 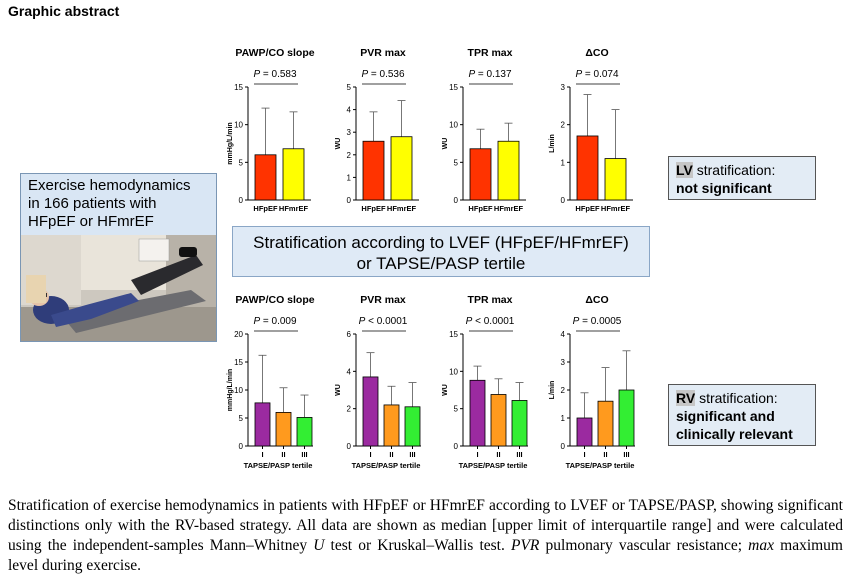 I want to click on chart-title: ΔCO, so click(x=596, y=300).